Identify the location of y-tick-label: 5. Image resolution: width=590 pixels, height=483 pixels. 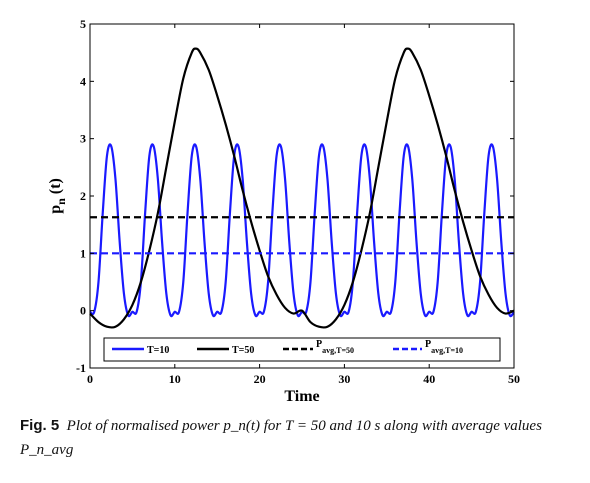
(83, 24).